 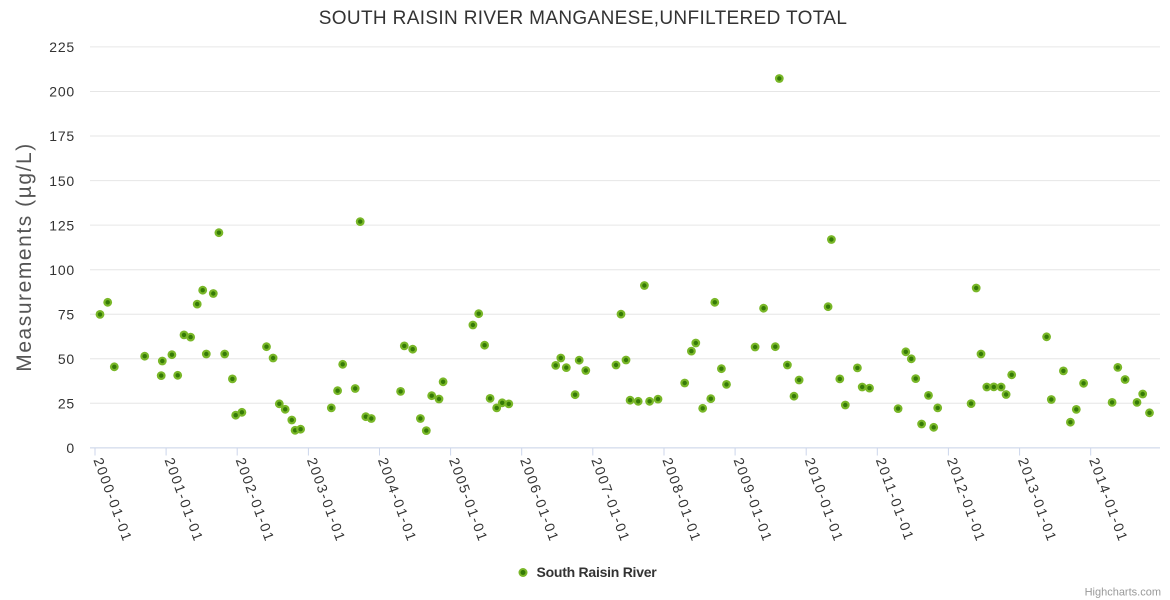 What do you see at coordinates (70, 448) in the screenshot?
I see `svg-text: 0` at bounding box center [70, 448].